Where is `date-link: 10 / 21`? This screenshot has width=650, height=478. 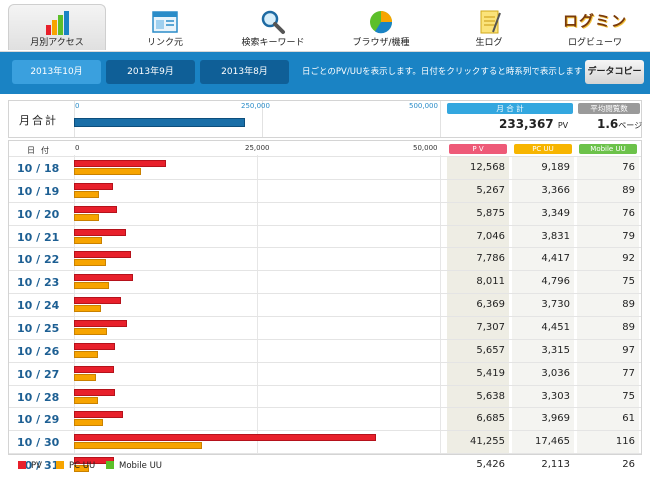 date-link: 10 / 21 is located at coordinates (38, 237).